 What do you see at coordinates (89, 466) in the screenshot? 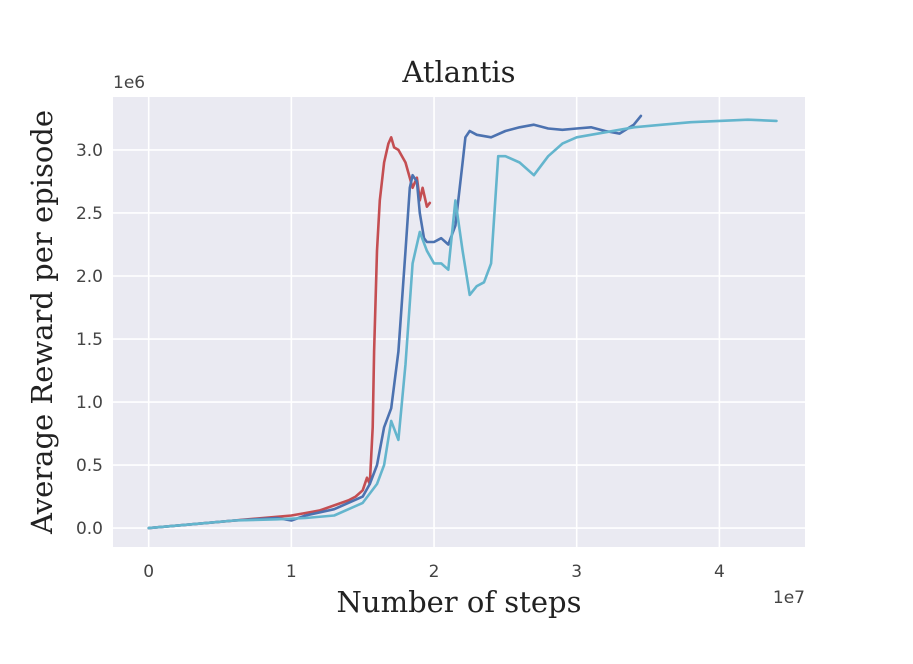
I see `y-tick-label: 0.5` at bounding box center [89, 466].